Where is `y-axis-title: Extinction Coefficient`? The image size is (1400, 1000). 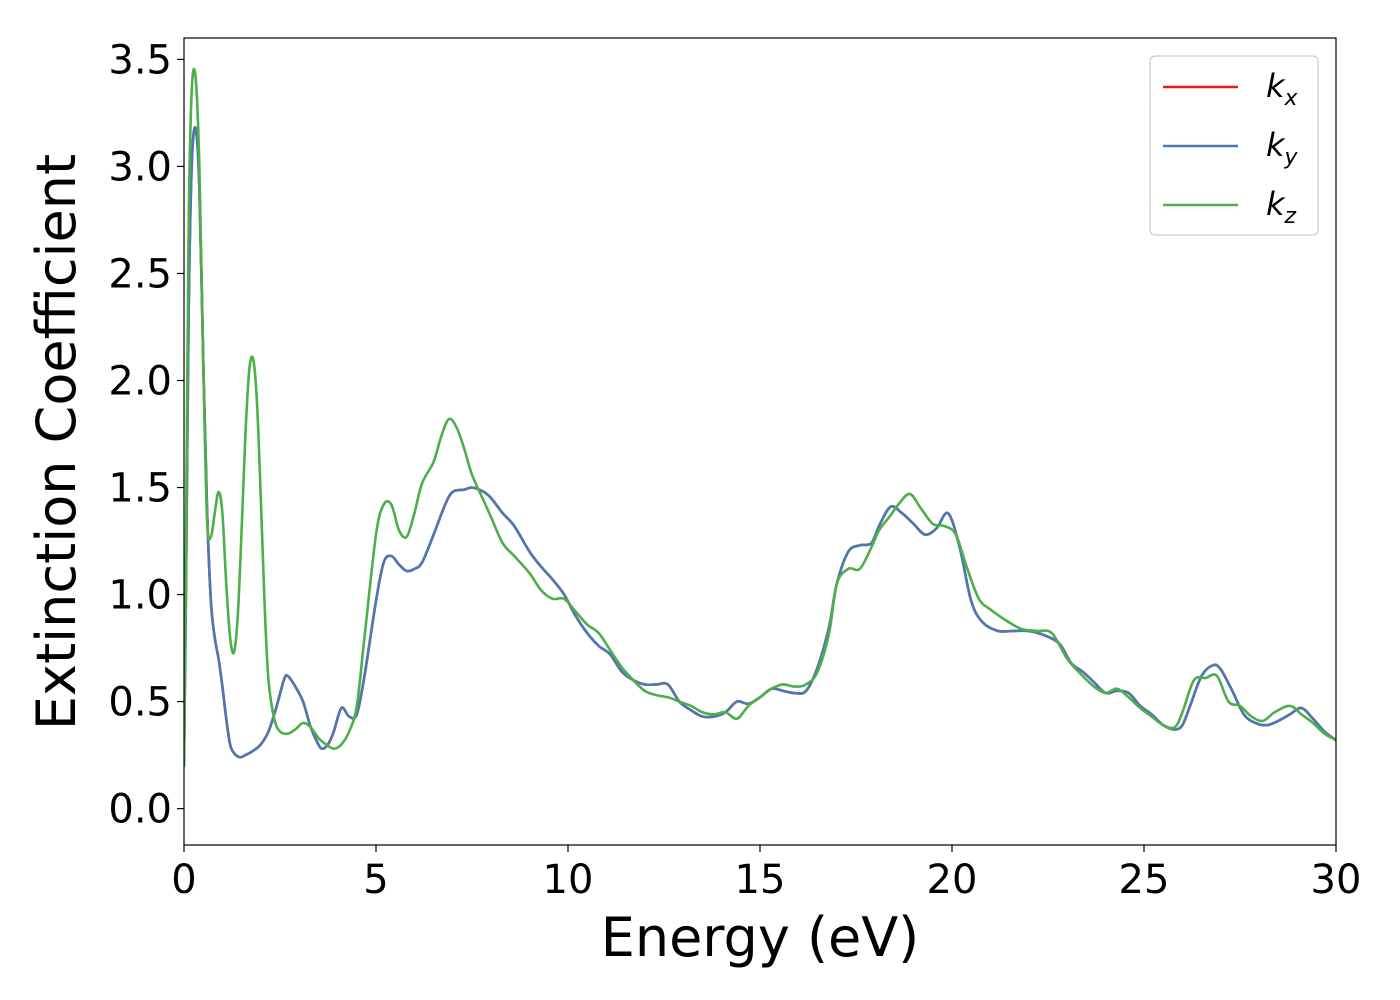
y-axis-title: Extinction Coefficient is located at coordinates (56, 442).